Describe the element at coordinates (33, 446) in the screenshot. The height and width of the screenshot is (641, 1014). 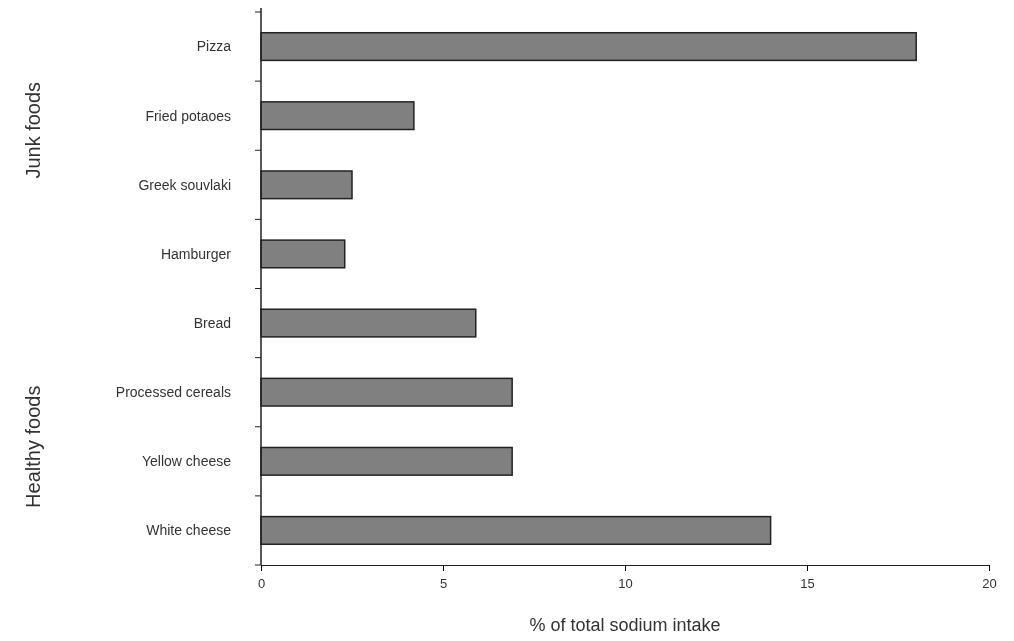
I see `text: Healthy foods` at that location.